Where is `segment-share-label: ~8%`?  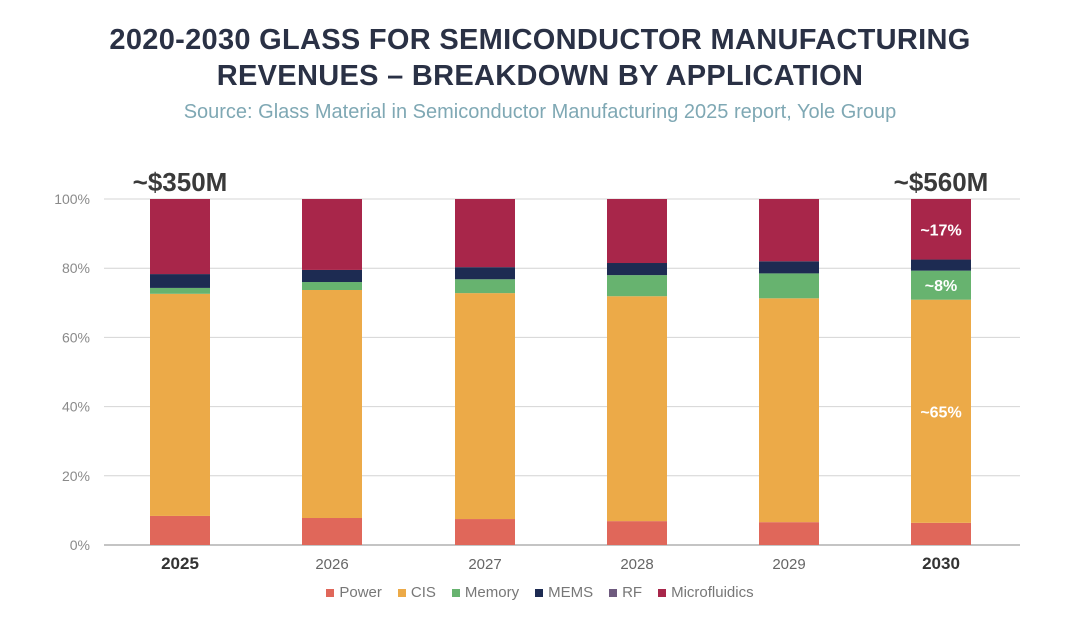 segment-share-label: ~8% is located at coordinates (941, 286).